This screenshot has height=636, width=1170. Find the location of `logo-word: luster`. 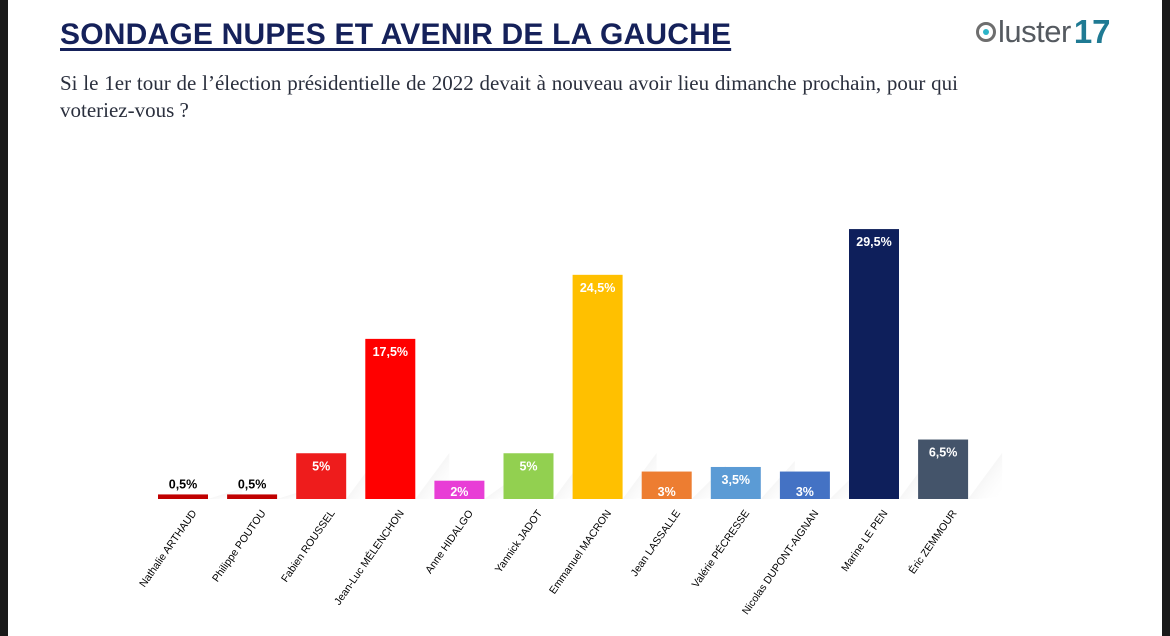

logo-word: luster is located at coordinates (1034, 31).